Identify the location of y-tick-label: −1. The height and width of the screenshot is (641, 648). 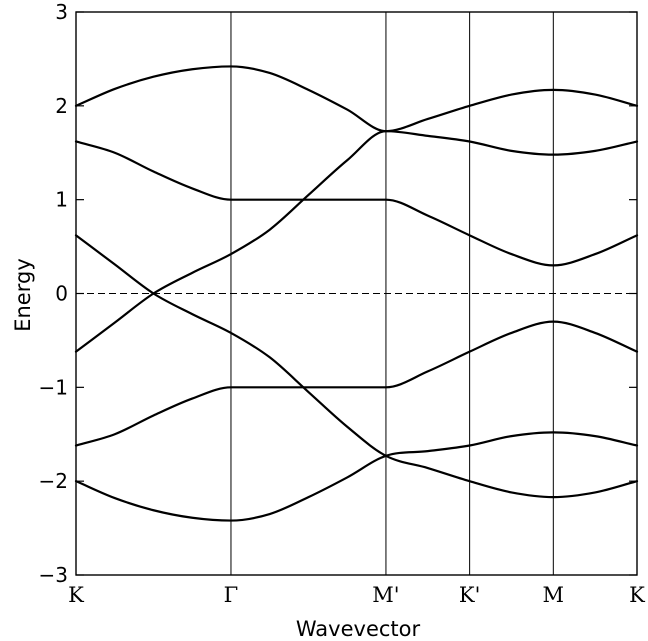
(53, 387).